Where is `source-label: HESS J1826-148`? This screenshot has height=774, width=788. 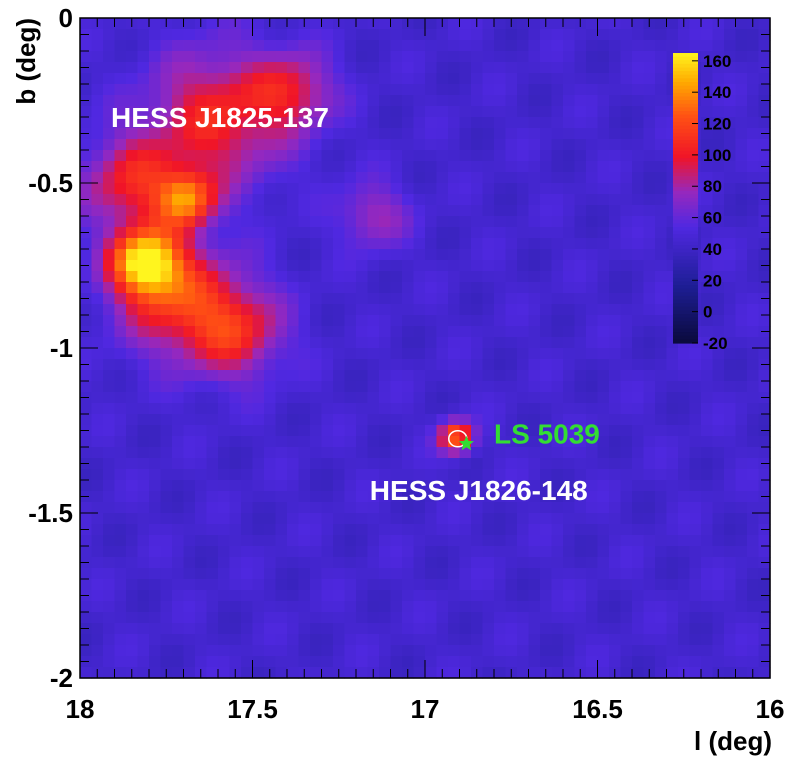
source-label: HESS J1826-148 is located at coordinates (479, 490).